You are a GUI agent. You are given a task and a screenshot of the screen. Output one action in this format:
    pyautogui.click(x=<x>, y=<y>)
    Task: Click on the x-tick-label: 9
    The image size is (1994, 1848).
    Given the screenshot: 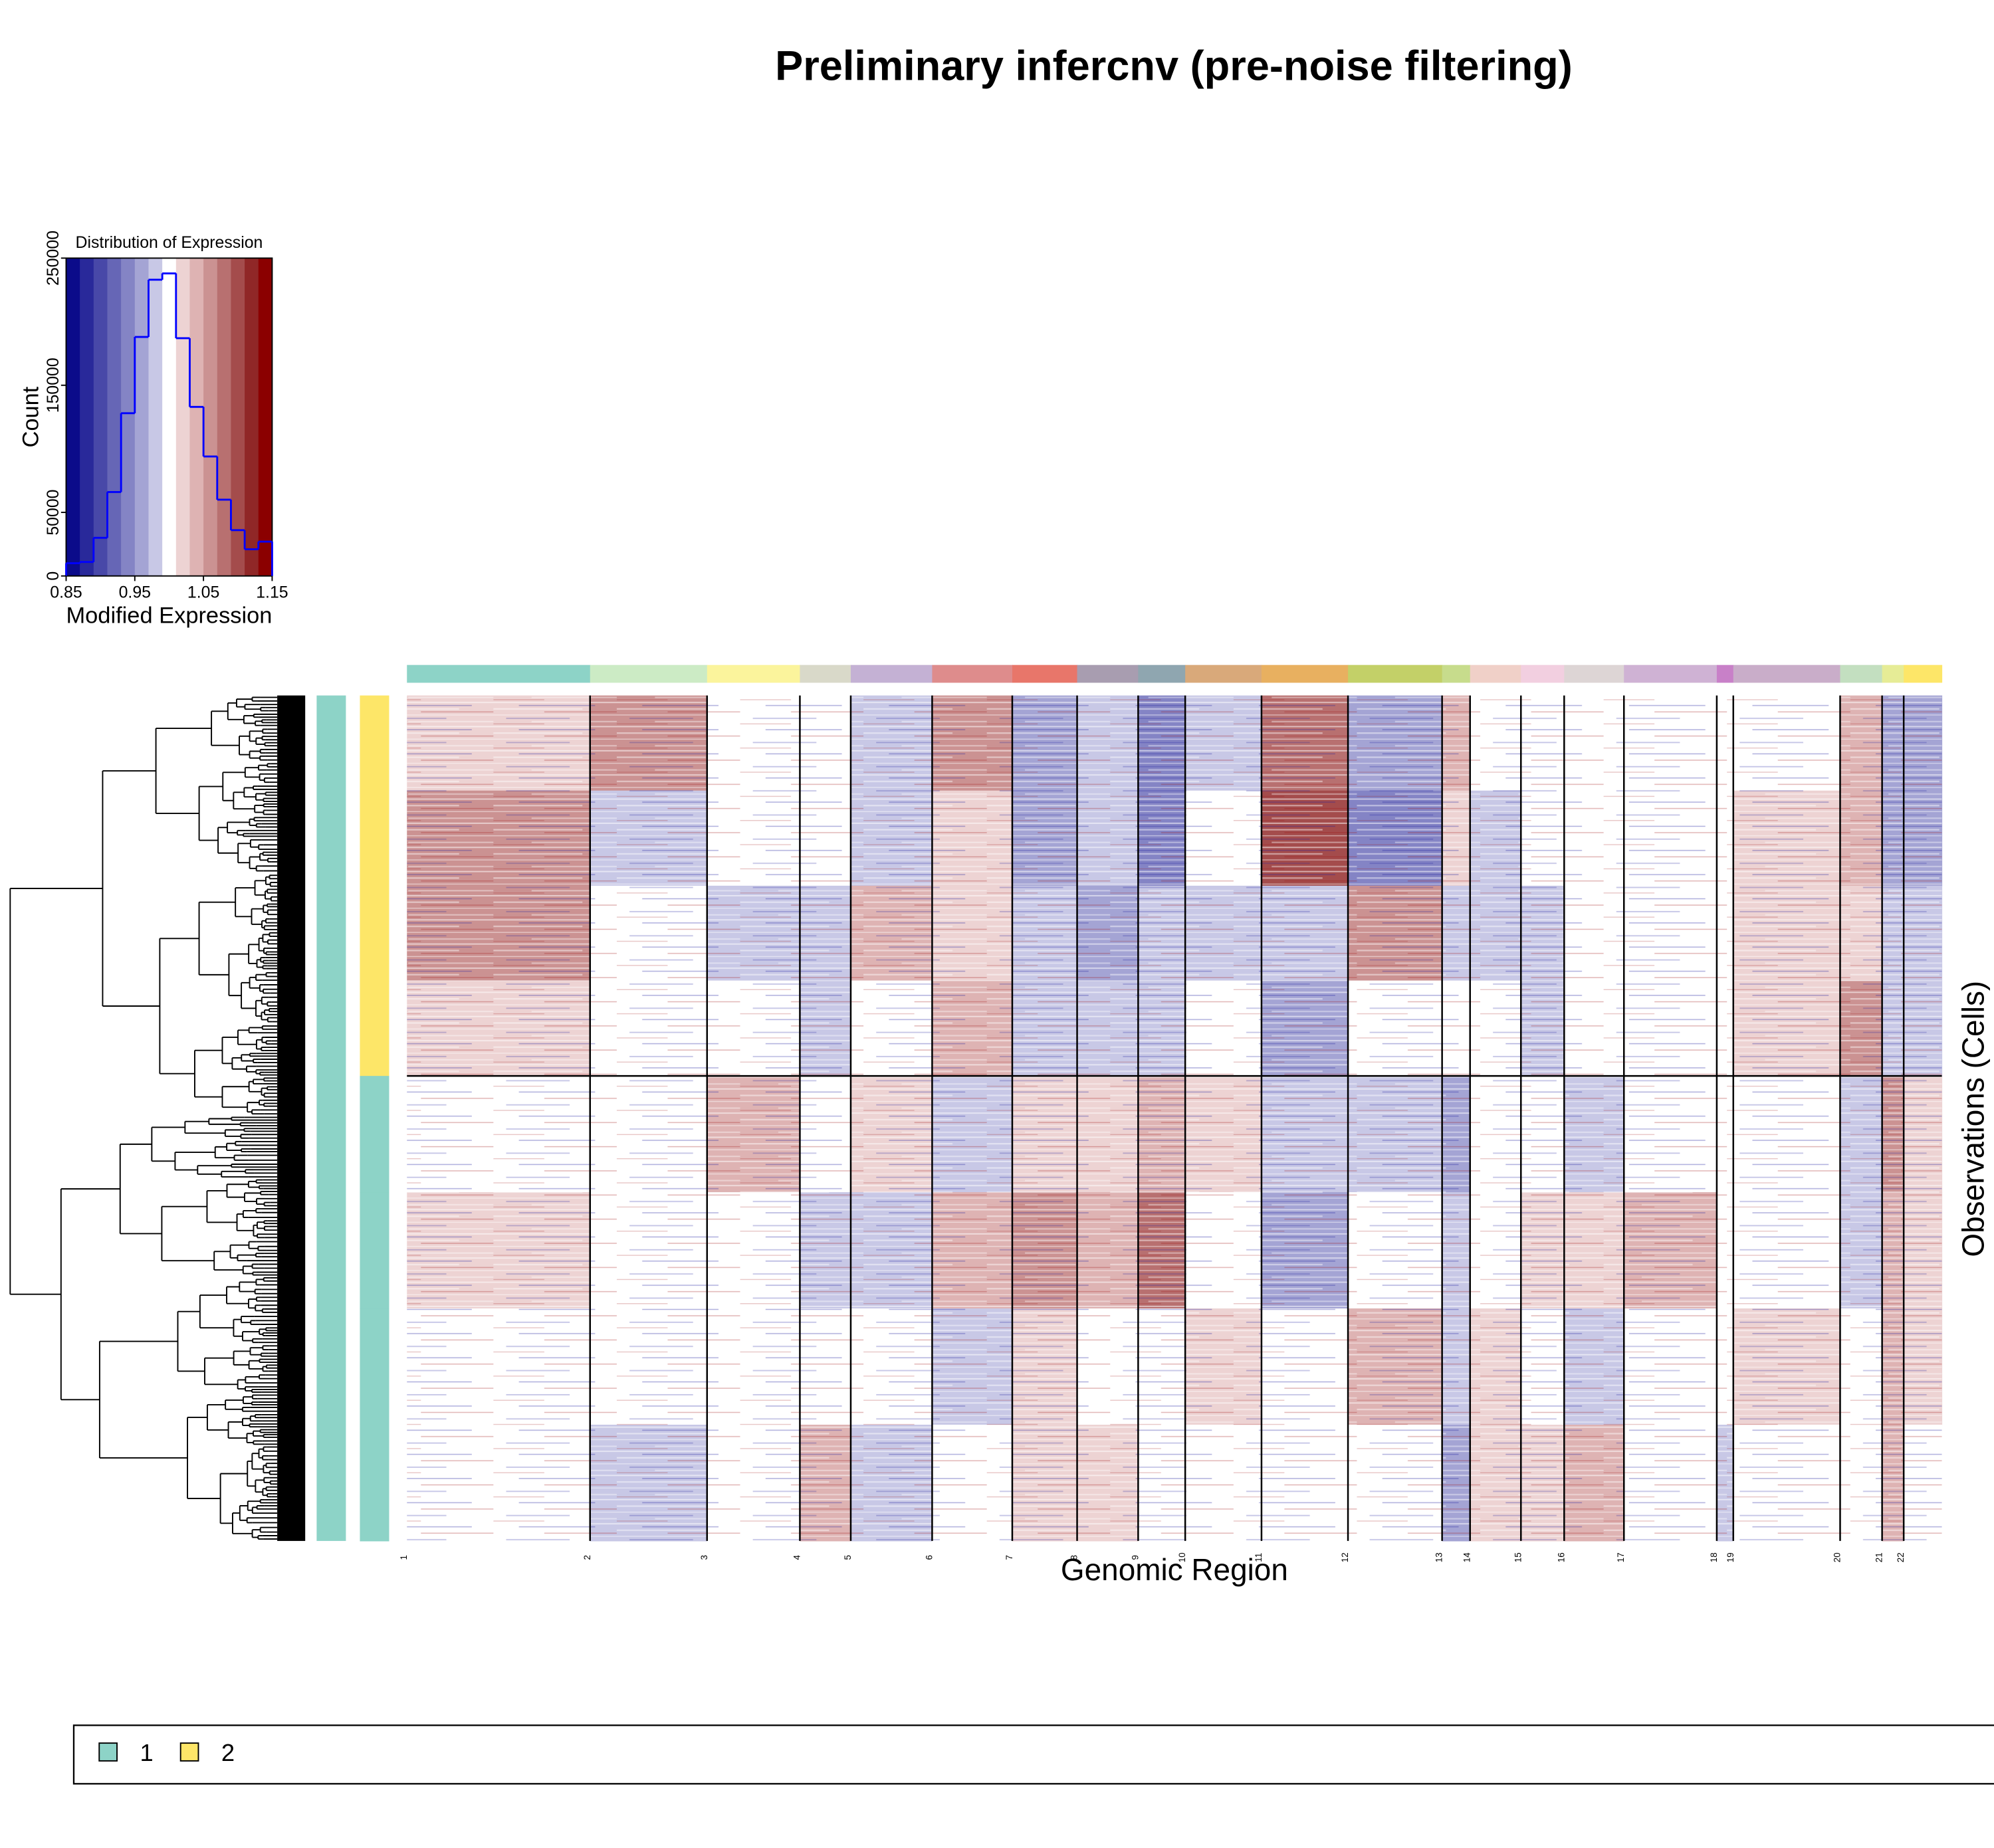 What is the action you would take?
    pyautogui.click(x=1135, y=1558)
    